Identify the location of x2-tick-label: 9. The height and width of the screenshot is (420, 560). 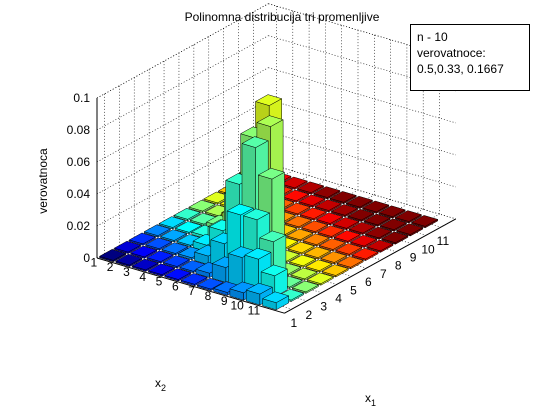
(224, 301).